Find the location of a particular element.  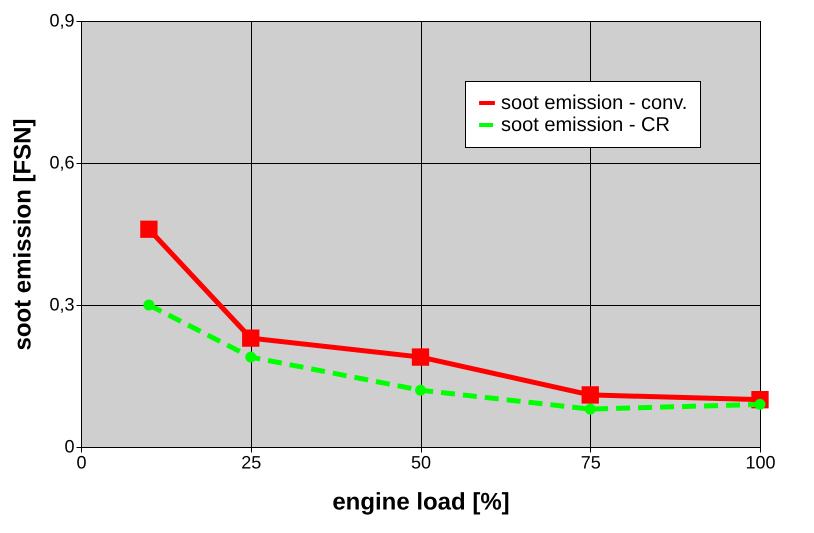

x-tick-label: 25 is located at coordinates (251, 462).